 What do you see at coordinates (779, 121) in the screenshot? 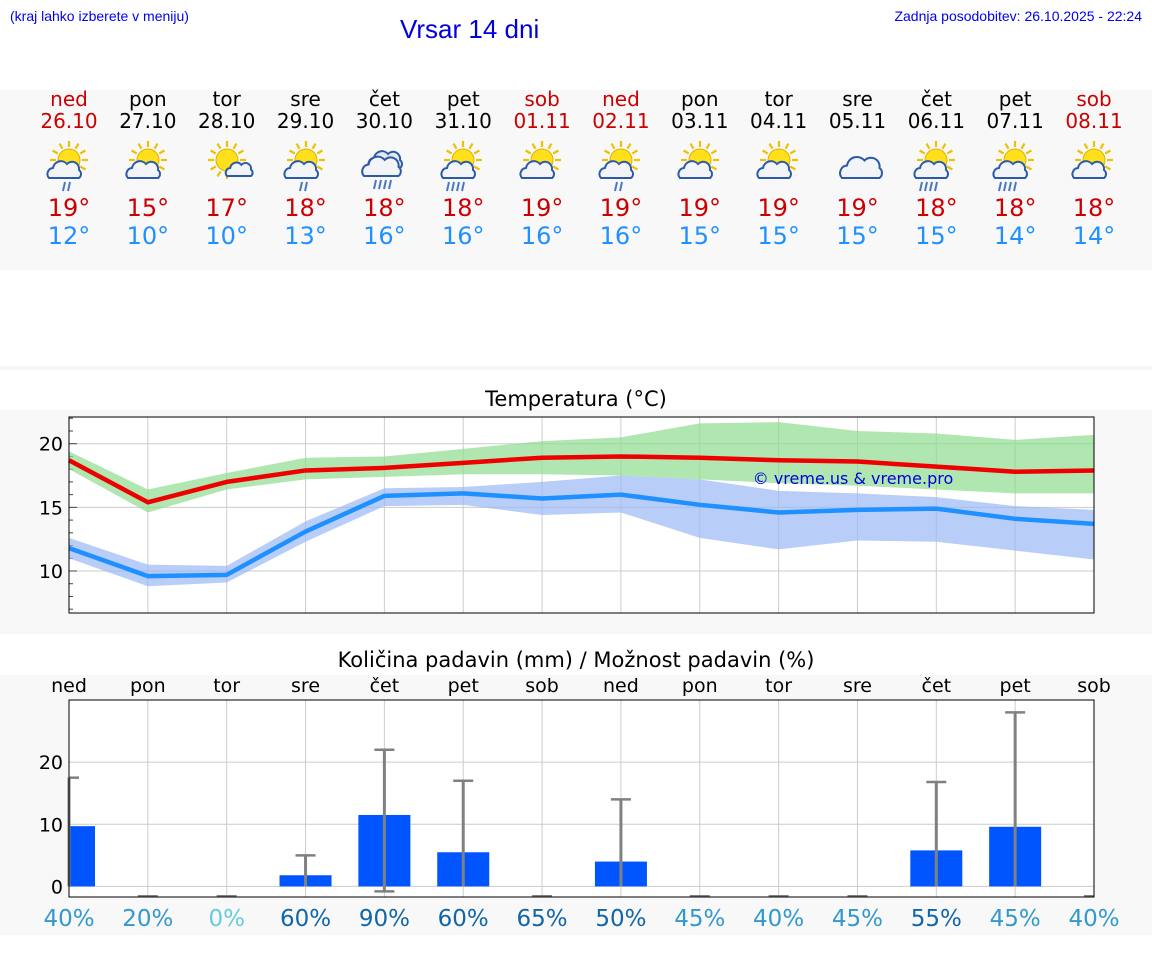
I see `day-date: 04.11` at bounding box center [779, 121].